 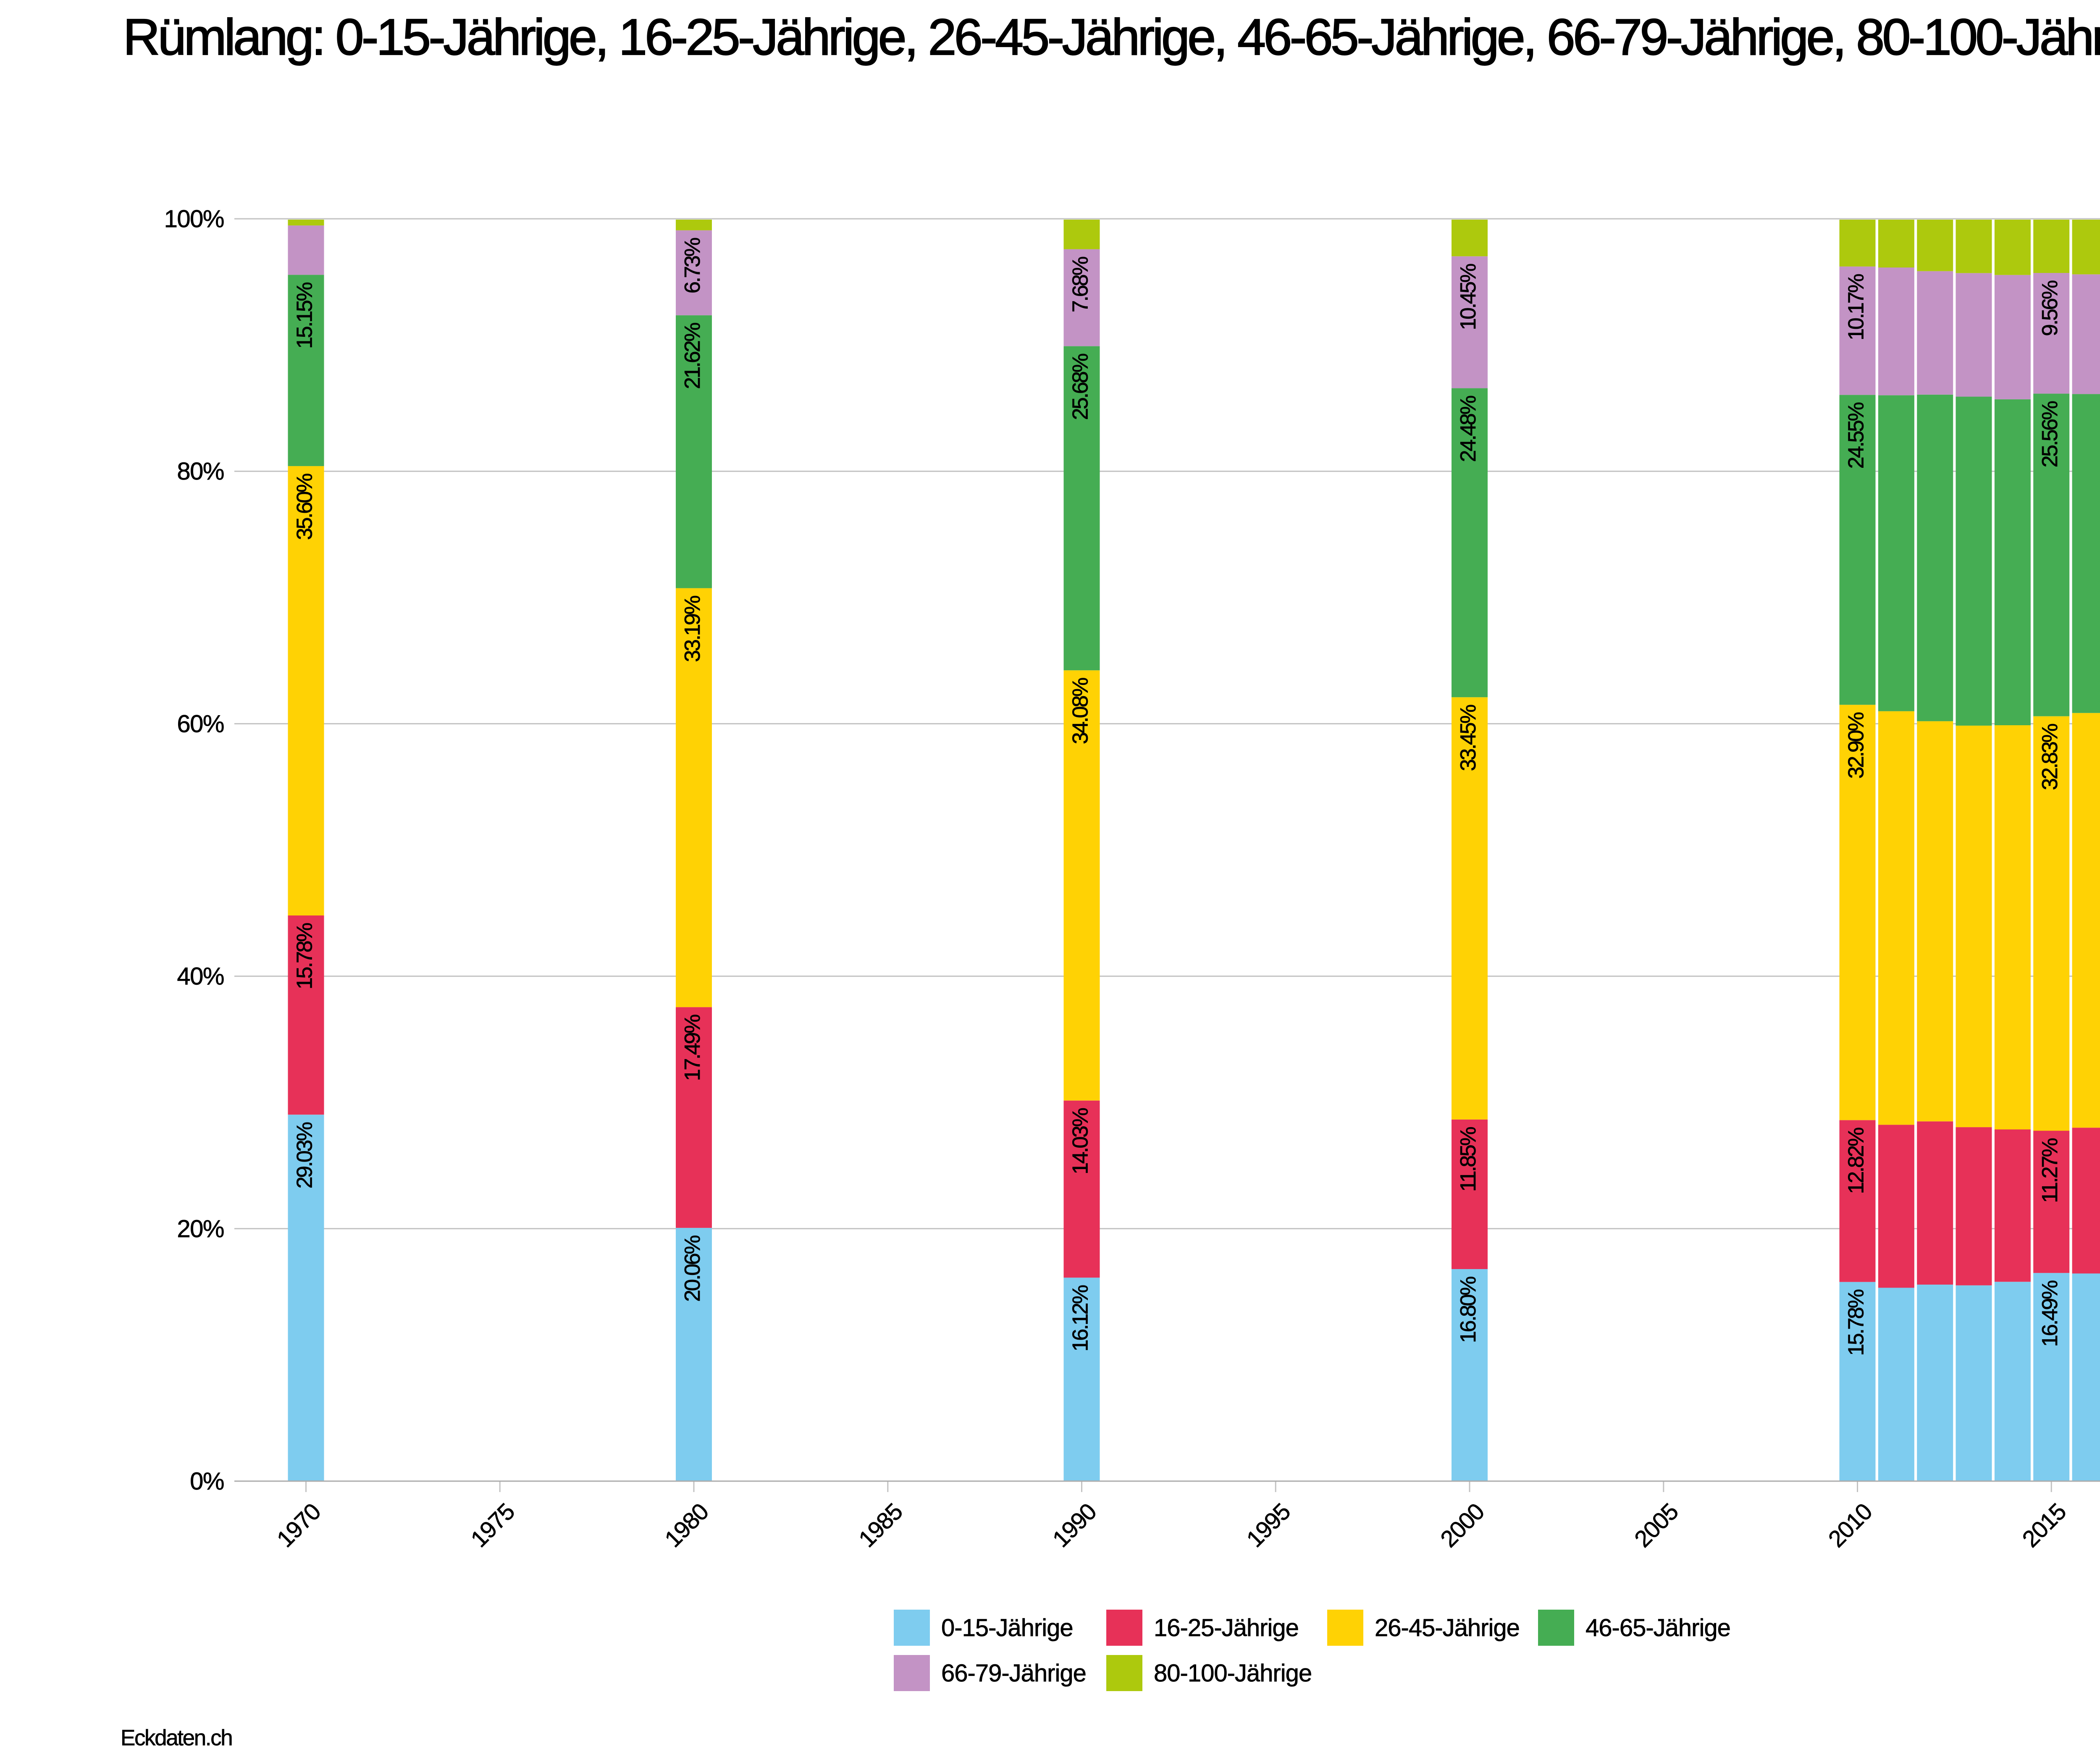 What do you see at coordinates (200, 1229) in the screenshot?
I see `svg-text: 20%` at bounding box center [200, 1229].